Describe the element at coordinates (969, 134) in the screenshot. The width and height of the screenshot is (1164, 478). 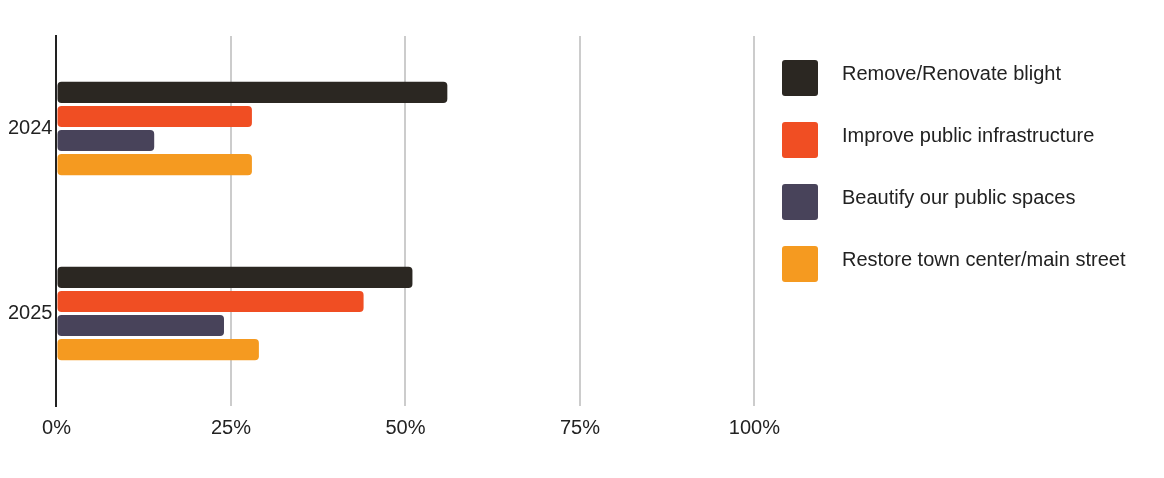
I see `legend-label: Improve public infrastructure` at that location.